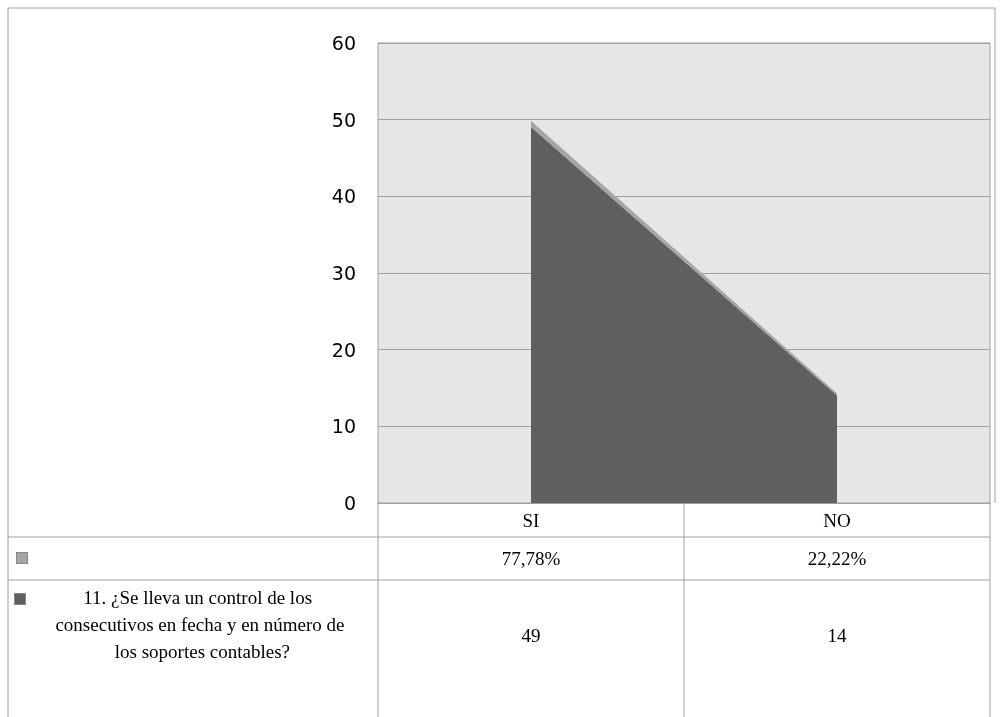  What do you see at coordinates (531, 558) in the screenshot?
I see `data-label: 77,78%` at bounding box center [531, 558].